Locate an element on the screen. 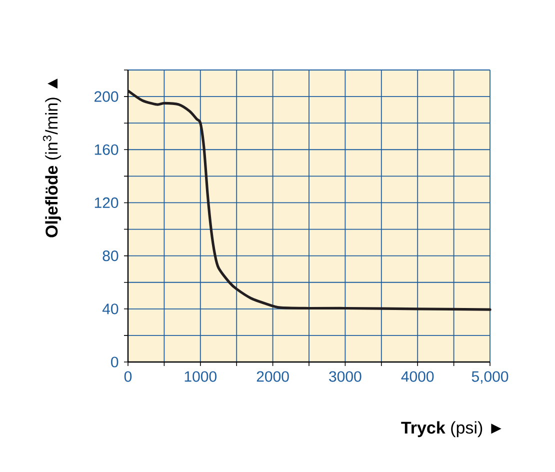  x-tick-label: 4000 is located at coordinates (417, 376).